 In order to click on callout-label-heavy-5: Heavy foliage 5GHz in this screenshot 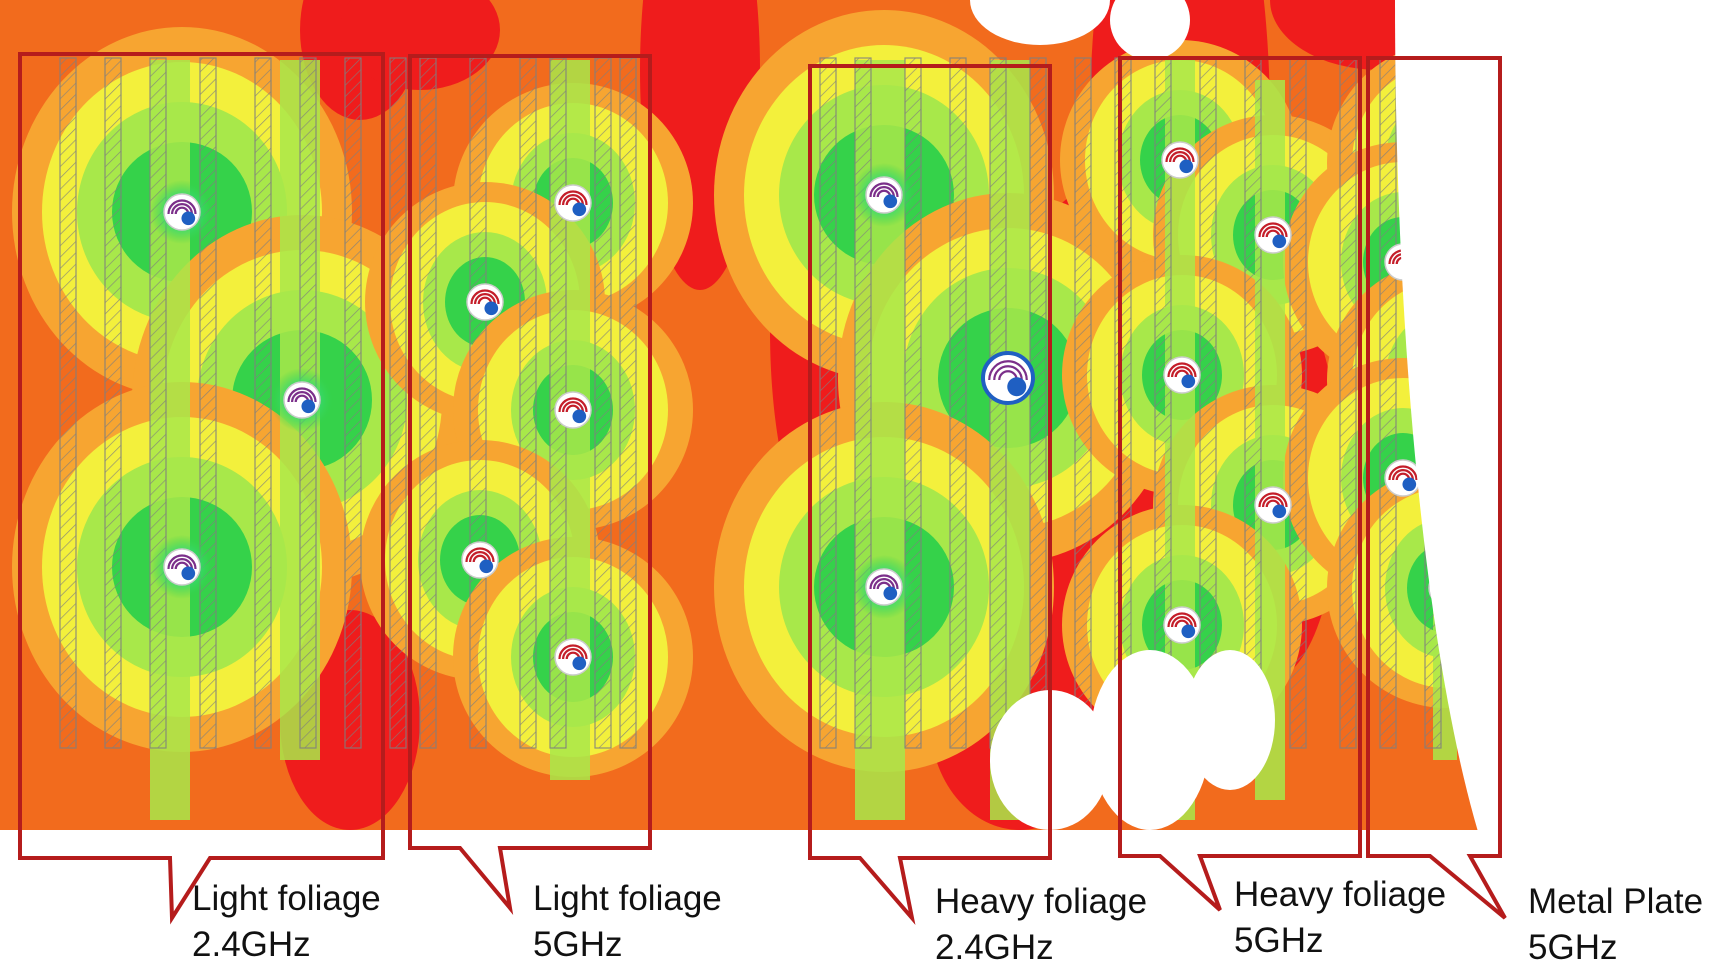, I will do `click(1340, 917)`.